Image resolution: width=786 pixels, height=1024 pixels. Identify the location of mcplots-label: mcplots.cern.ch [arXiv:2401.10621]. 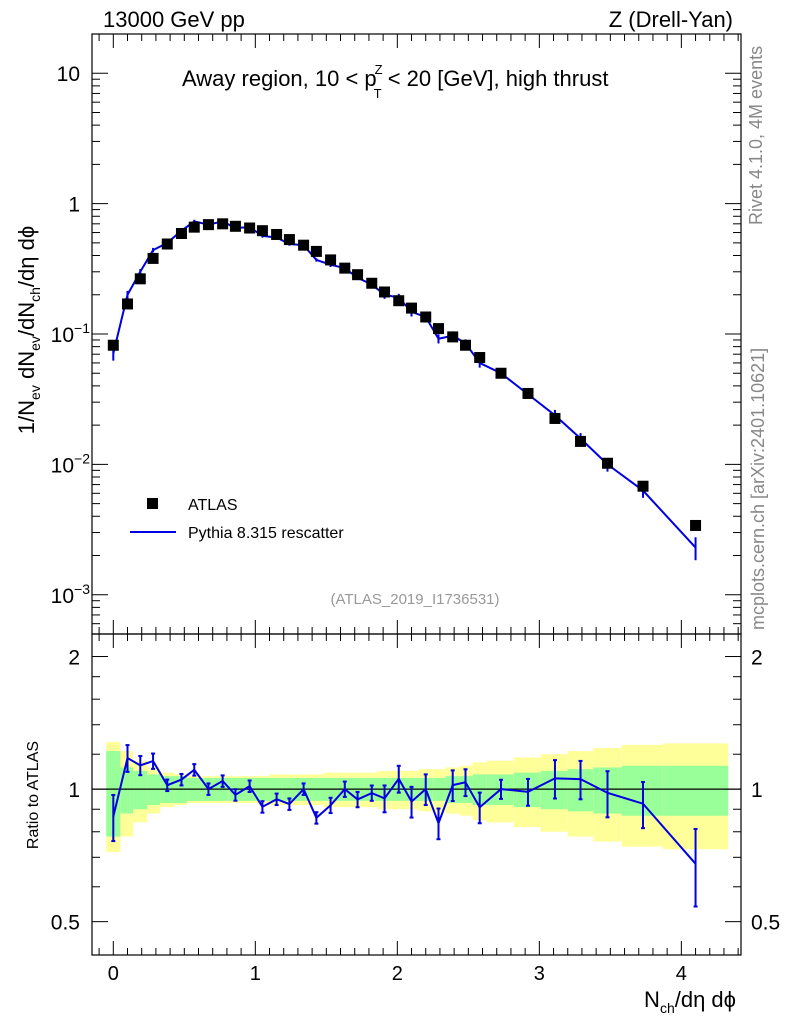
(758, 489).